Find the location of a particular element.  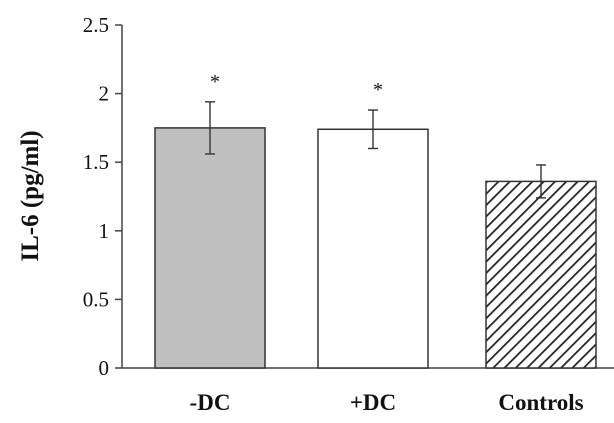

y-tick-label: 0 is located at coordinates (104, 368).